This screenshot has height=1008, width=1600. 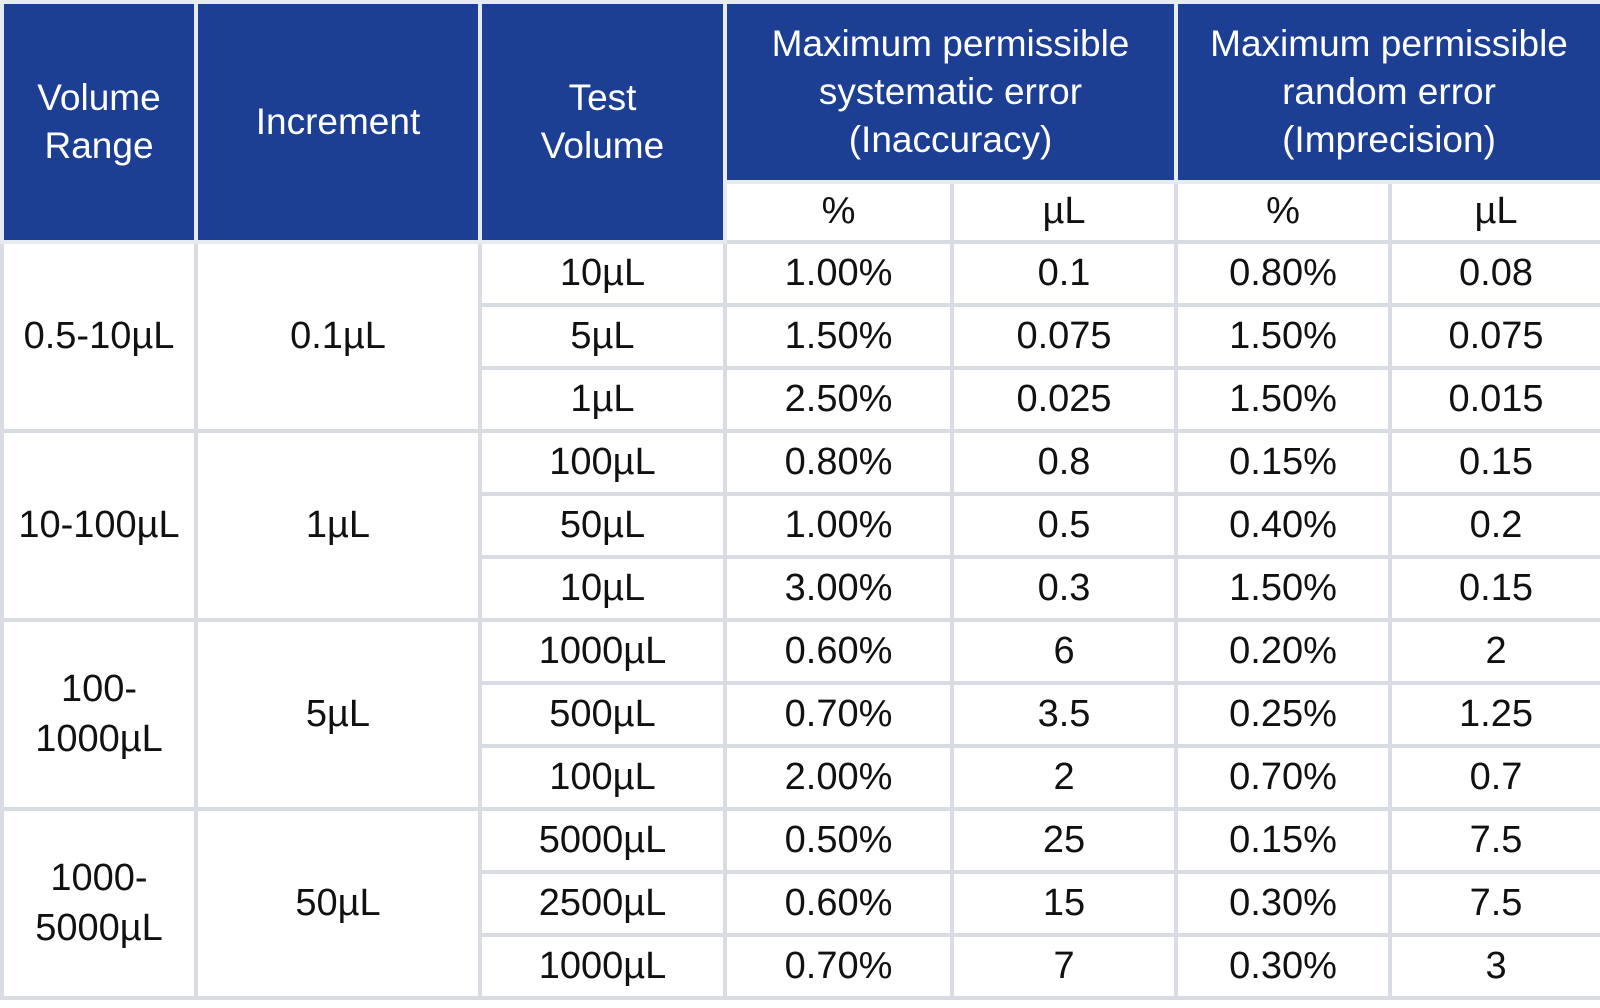 I want to click on data-cell: 7, so click(x=1064, y=966).